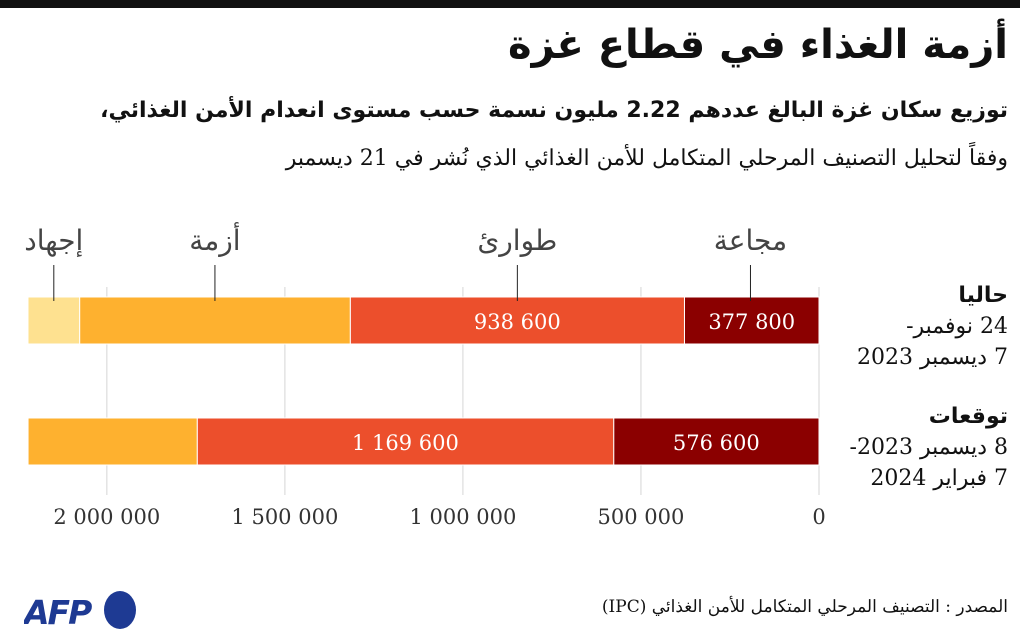 Image resolution: width=1020 pixels, height=644 pixels. What do you see at coordinates (214, 239) in the screenshot?
I see `legend-label: أزمة` at bounding box center [214, 239].